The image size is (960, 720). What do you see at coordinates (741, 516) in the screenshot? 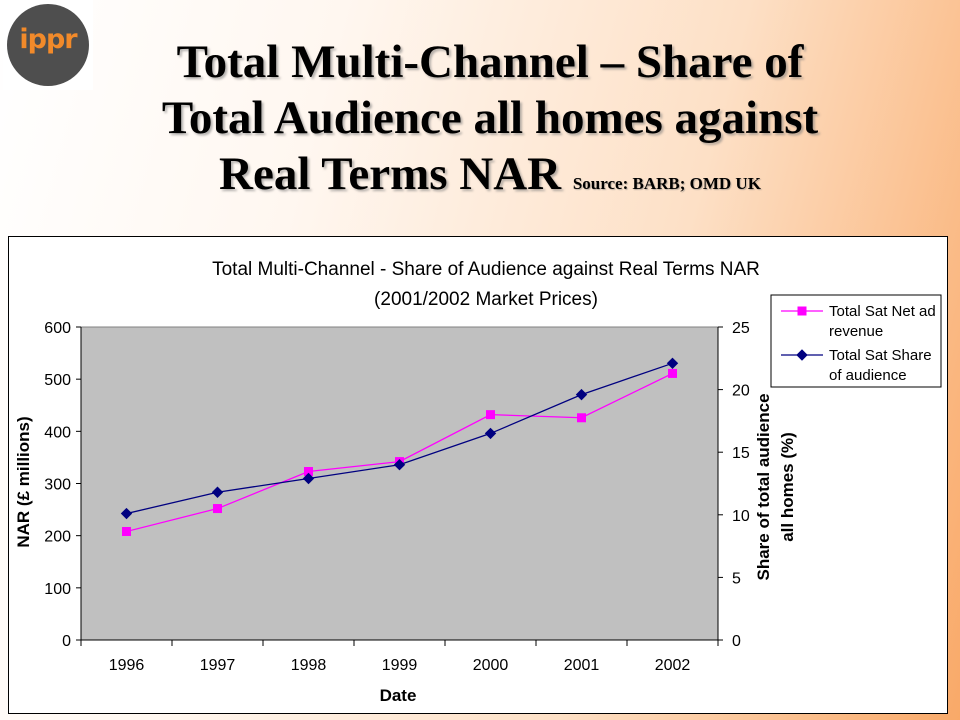
I see `y2-tick-label: 10` at bounding box center [741, 516].